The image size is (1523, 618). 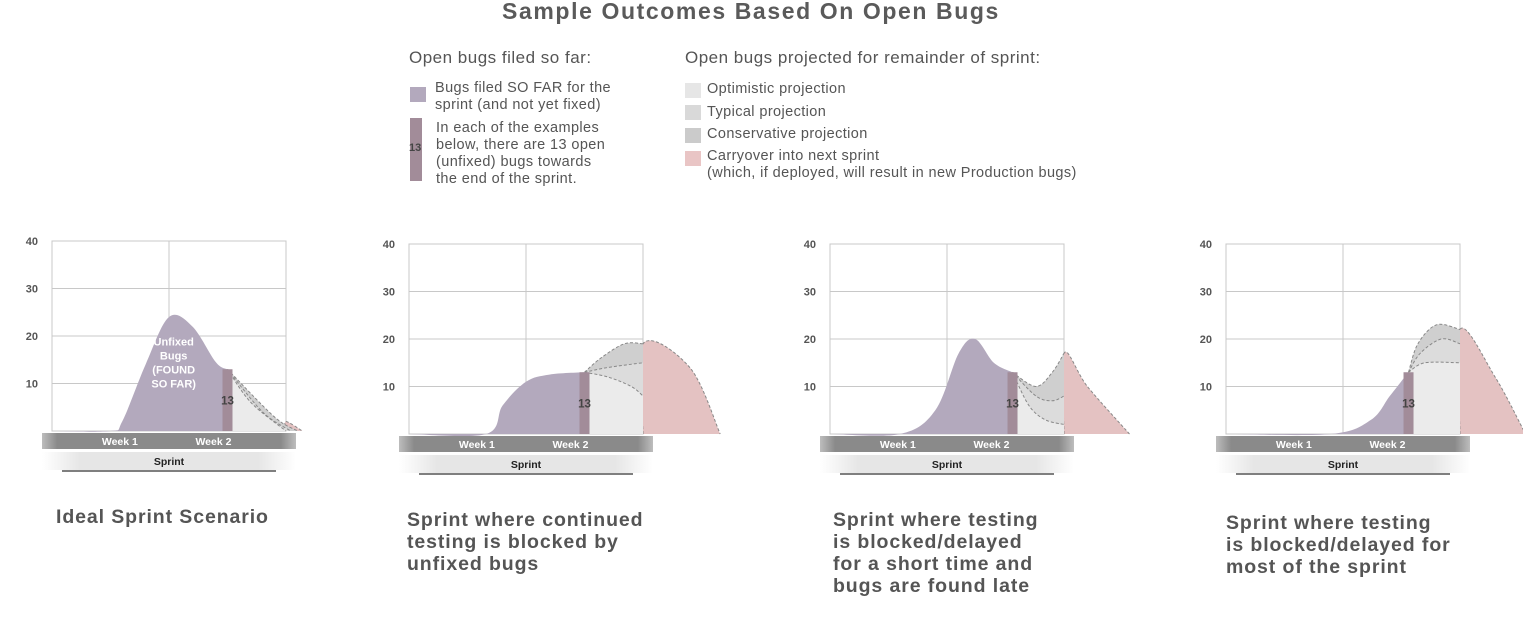 I want to click on page-title: Sample Outcomes Based On Open Bugs, so click(x=751, y=12).